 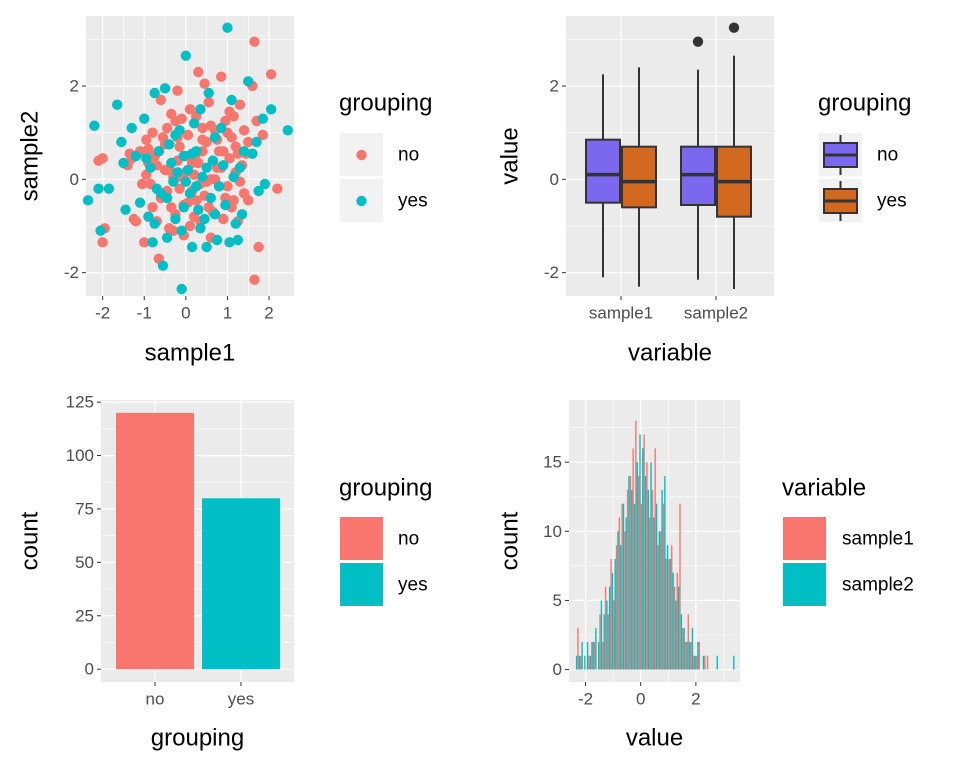 I want to click on x-axis-title: grouping, so click(x=197, y=738).